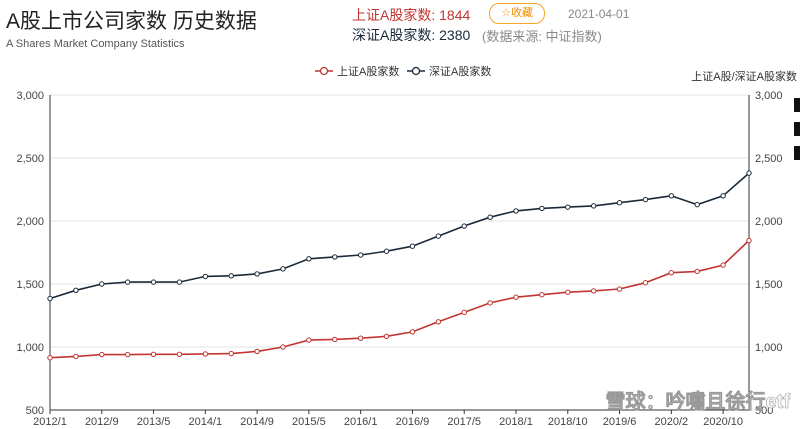 The width and height of the screenshot is (800, 429). Describe the element at coordinates (30, 285) in the screenshot. I see `y-tick-label-left: 1,500` at that location.